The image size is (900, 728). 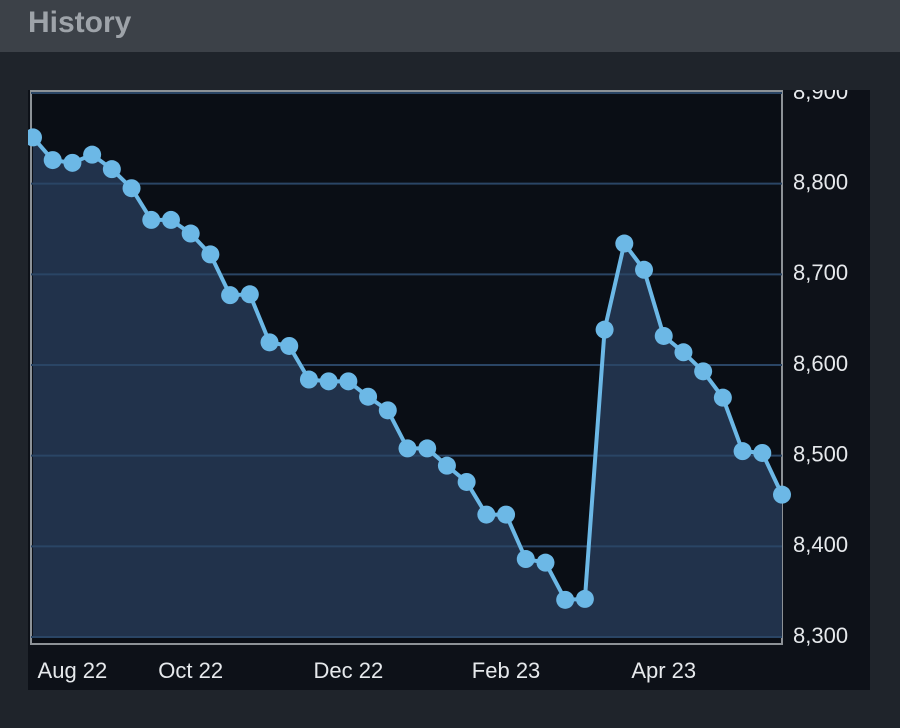 I want to click on y-tick-label: 8,700, so click(x=820, y=272).